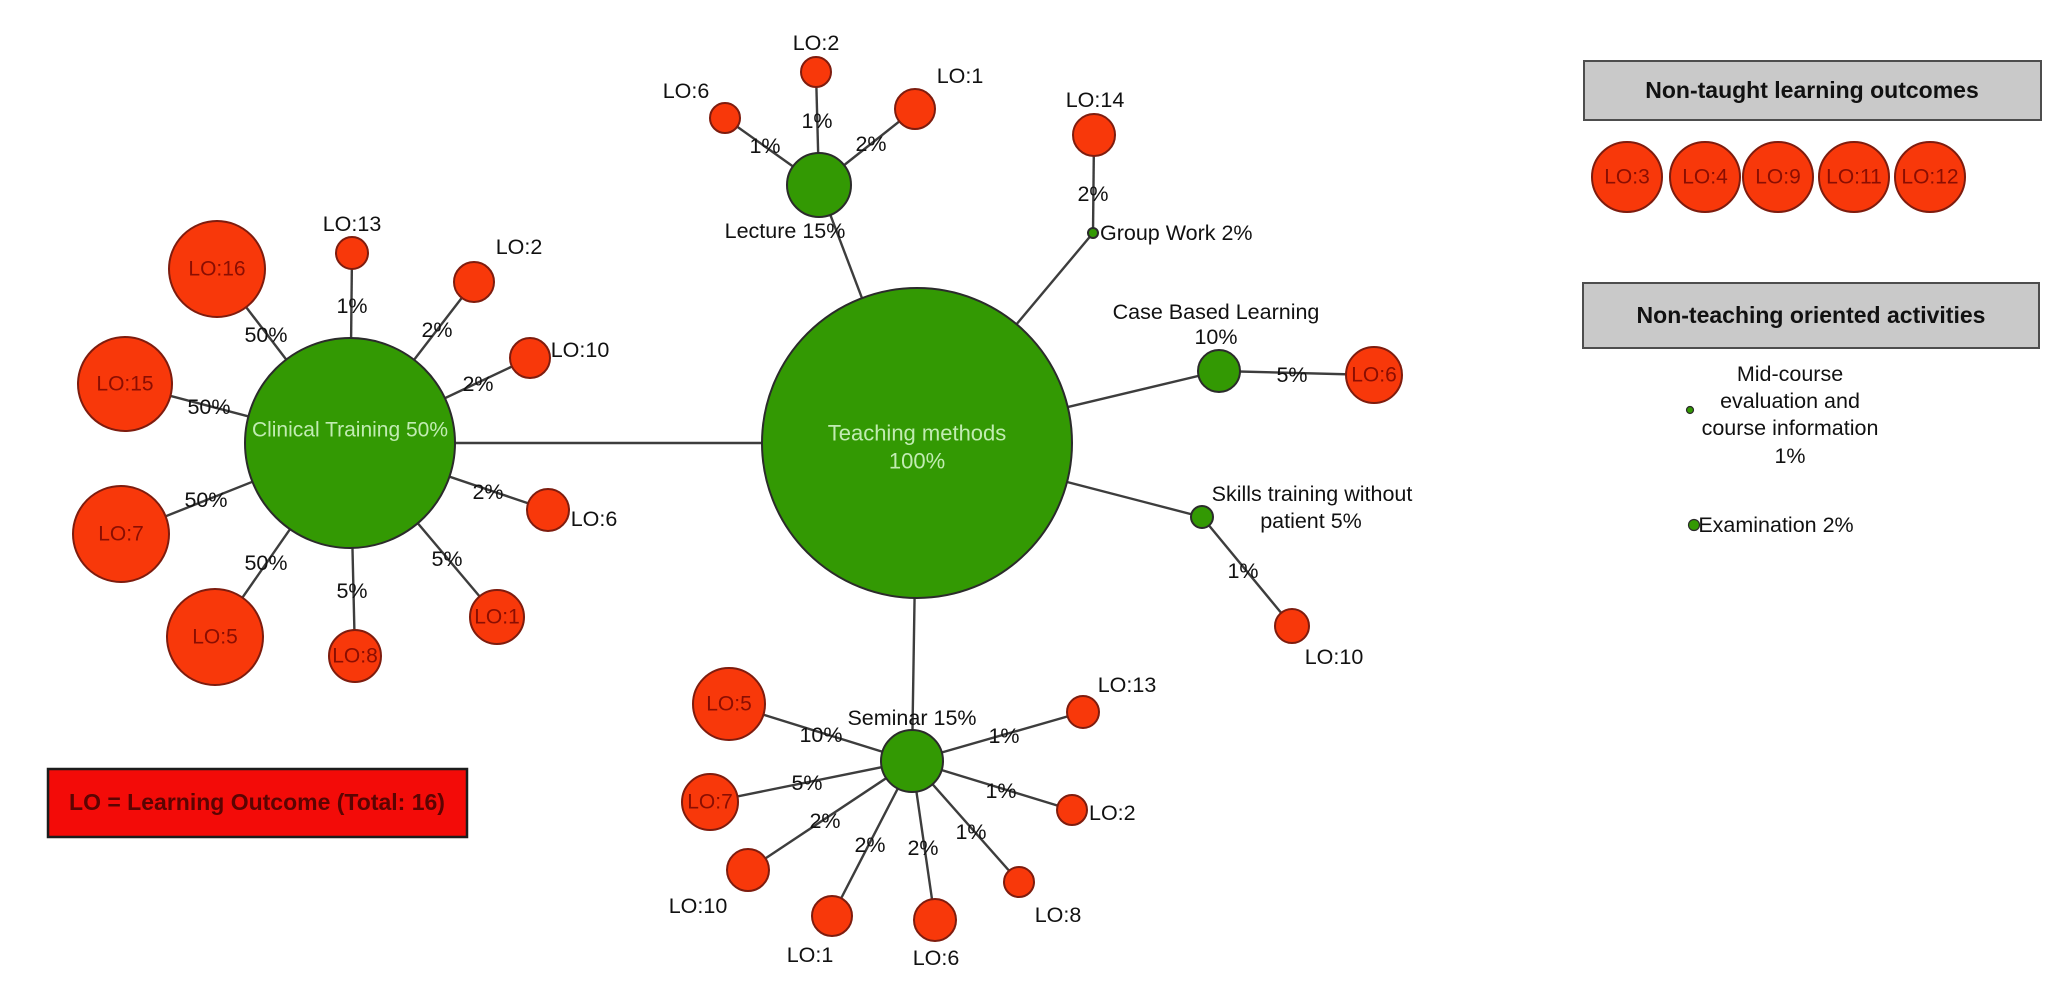 Image resolution: width=2059 pixels, height=1006 pixels. Describe the element at coordinates (1775, 525) in the screenshot. I see `svg-text: Examination 2%` at that location.